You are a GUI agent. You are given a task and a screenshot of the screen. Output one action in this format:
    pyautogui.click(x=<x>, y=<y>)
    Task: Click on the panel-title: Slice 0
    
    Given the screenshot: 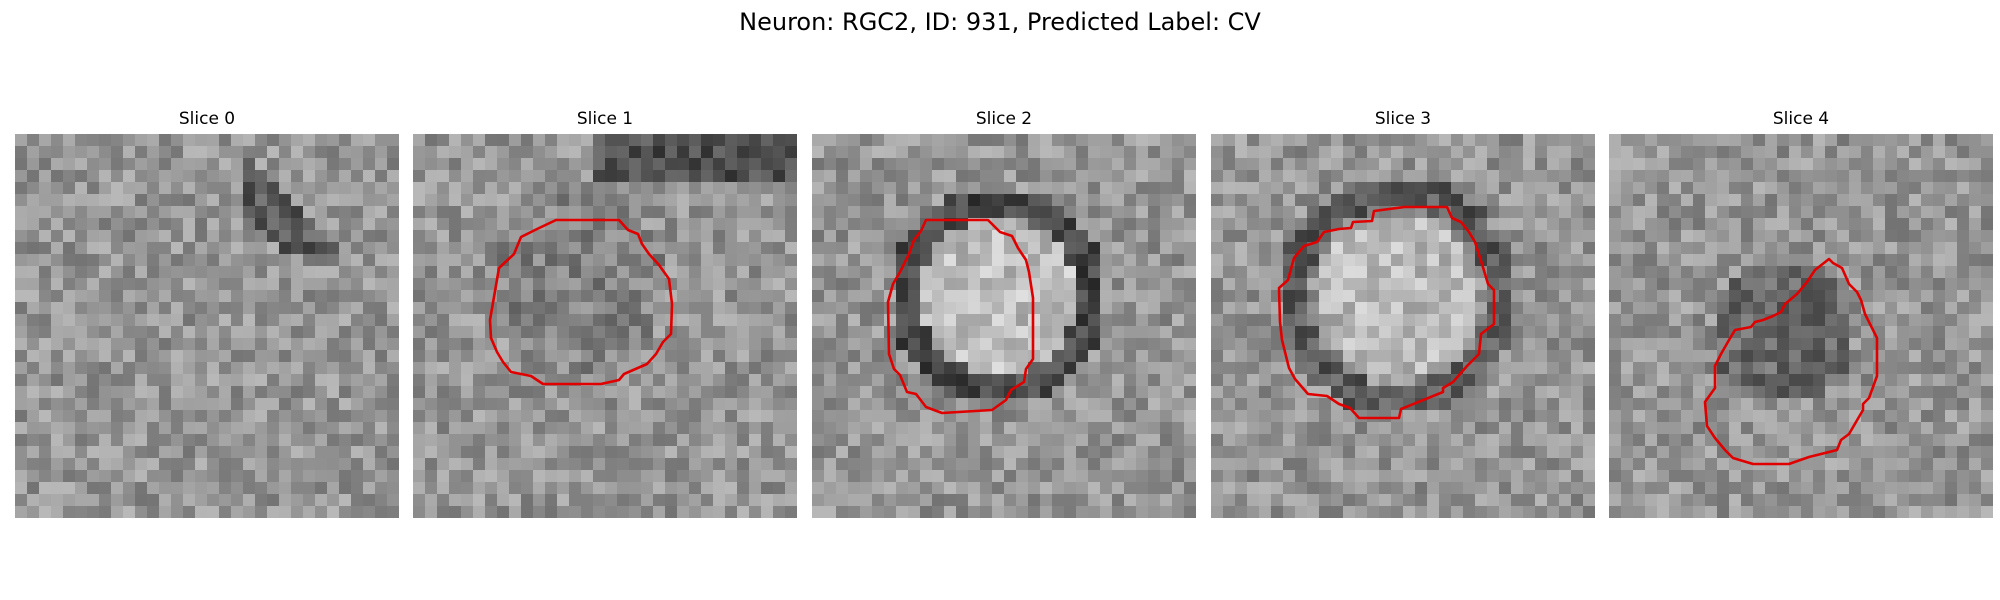 What is the action you would take?
    pyautogui.click(x=207, y=119)
    